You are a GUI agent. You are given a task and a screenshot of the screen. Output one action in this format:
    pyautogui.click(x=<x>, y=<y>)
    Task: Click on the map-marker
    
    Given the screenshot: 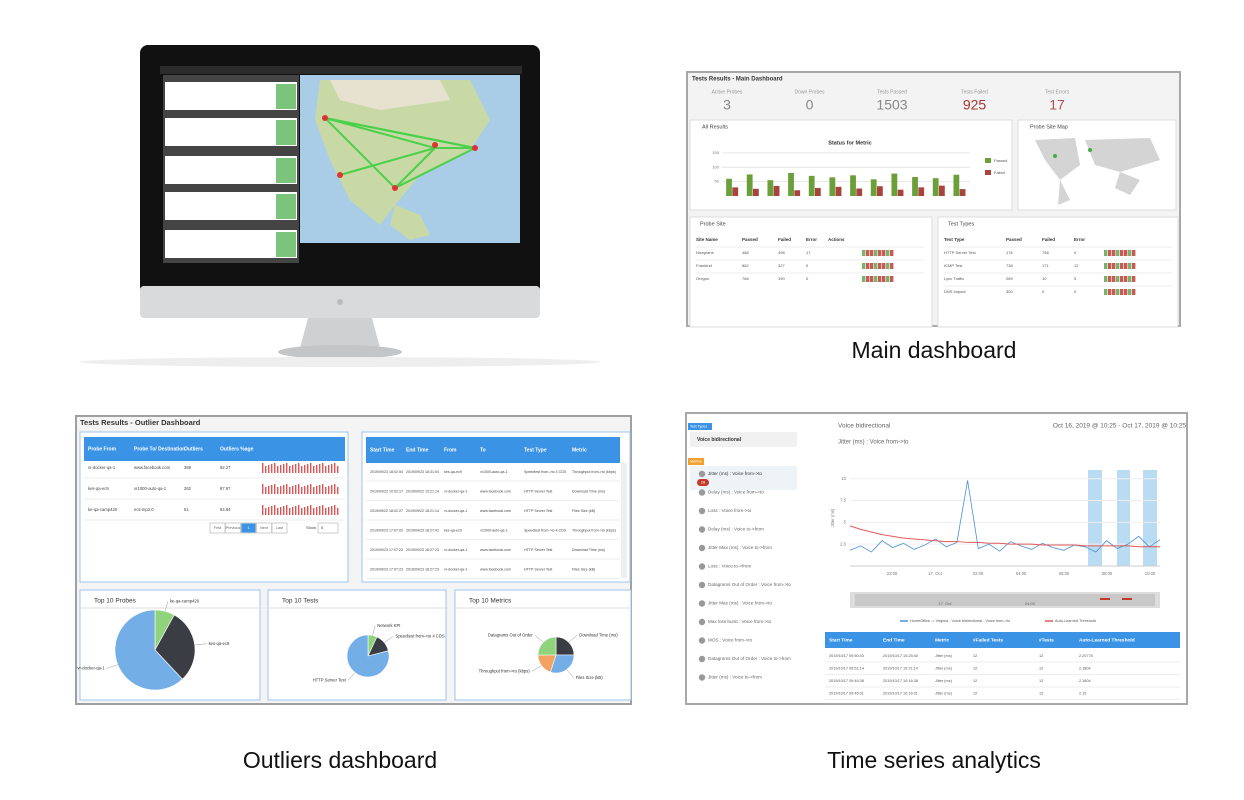 What is the action you would take?
    pyautogui.click(x=1055, y=156)
    